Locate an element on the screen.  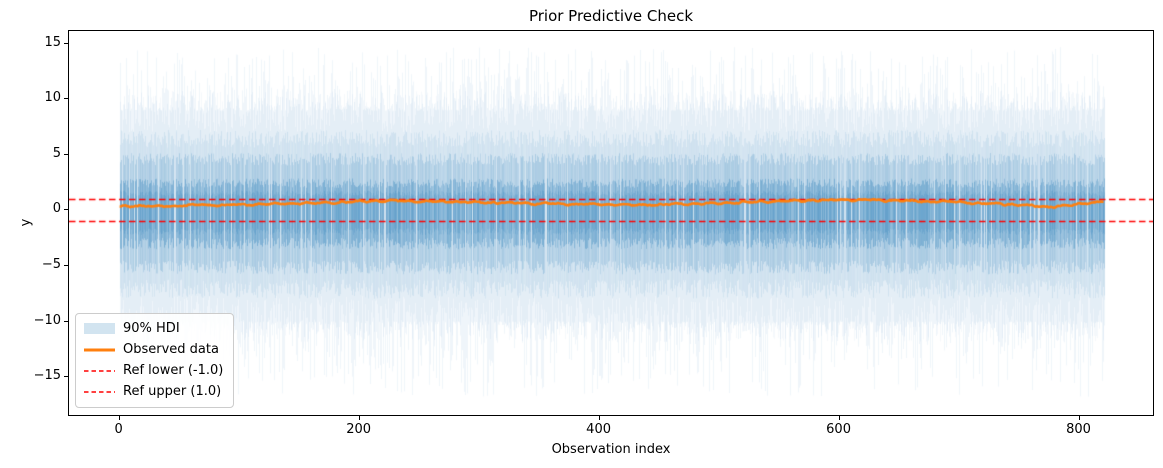
legend-item-ref-upper: Ref upper (1.0) is located at coordinates (153, 391).